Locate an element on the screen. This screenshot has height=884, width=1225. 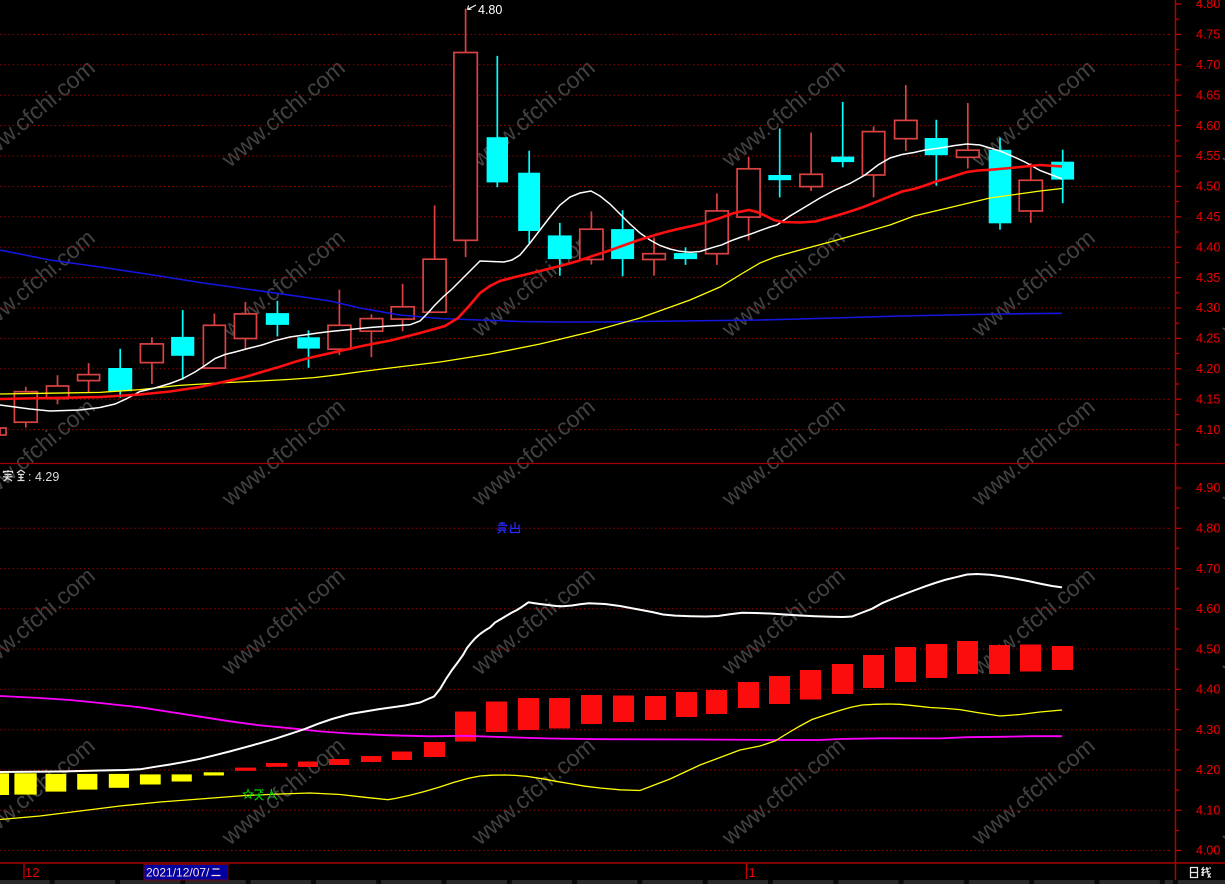
svg-text: 2021/12/07/ is located at coordinates (178, 873).